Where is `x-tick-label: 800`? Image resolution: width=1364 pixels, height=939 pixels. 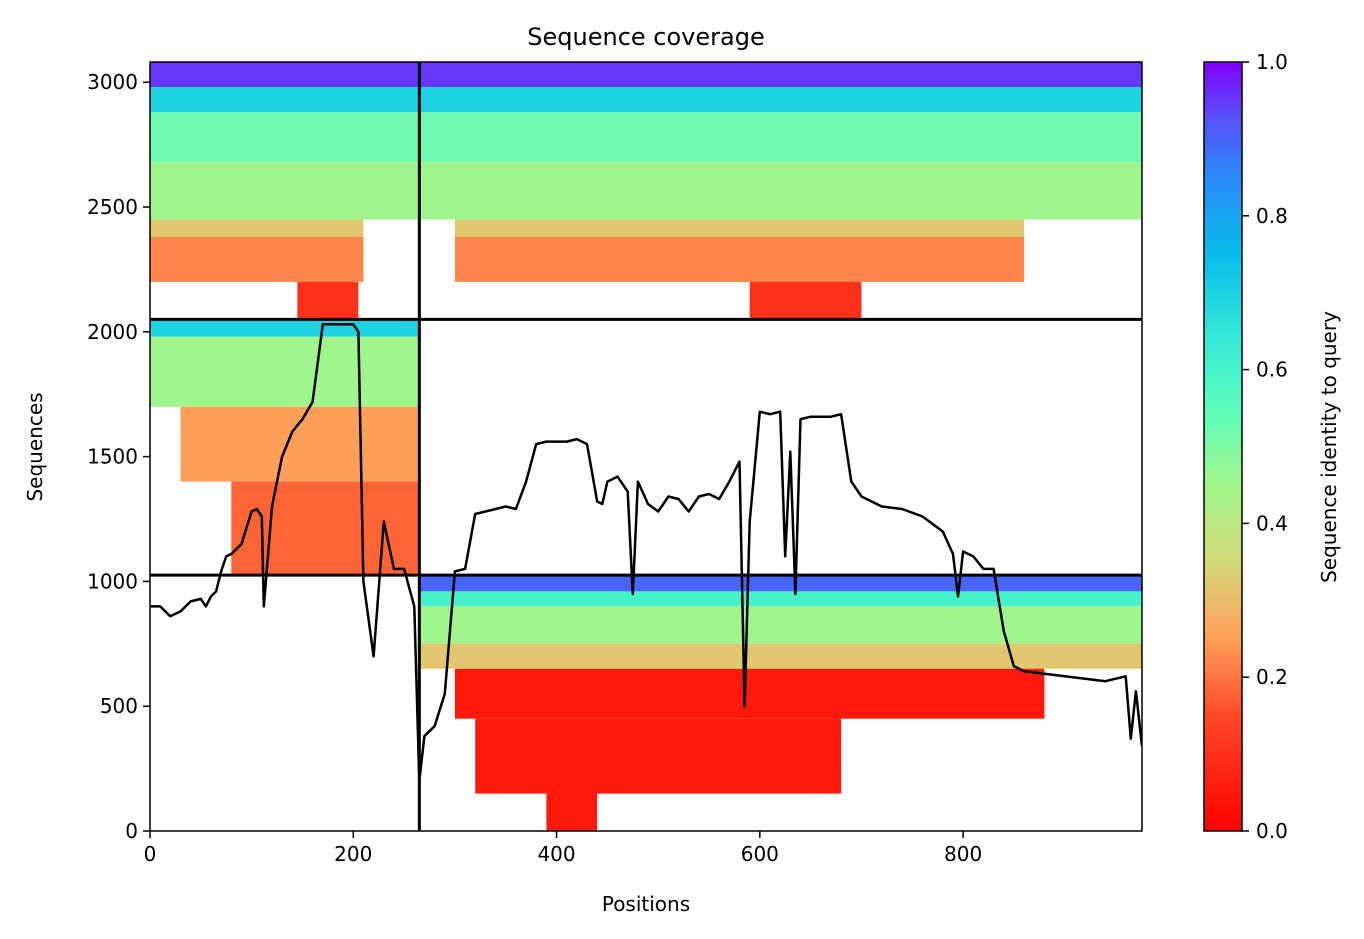 x-tick-label: 800 is located at coordinates (963, 854).